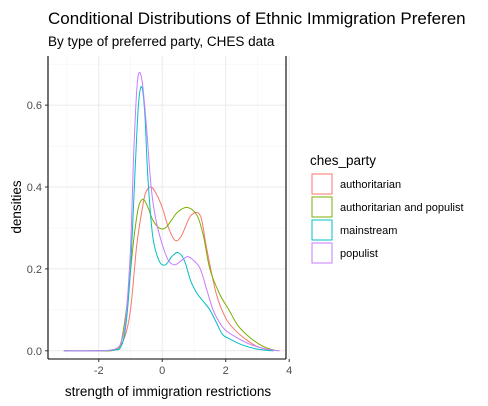 Image resolution: width=488 pixels, height=406 pixels. What do you see at coordinates (34, 270) in the screenshot?
I see `y-tick-label: 0.2` at bounding box center [34, 270].